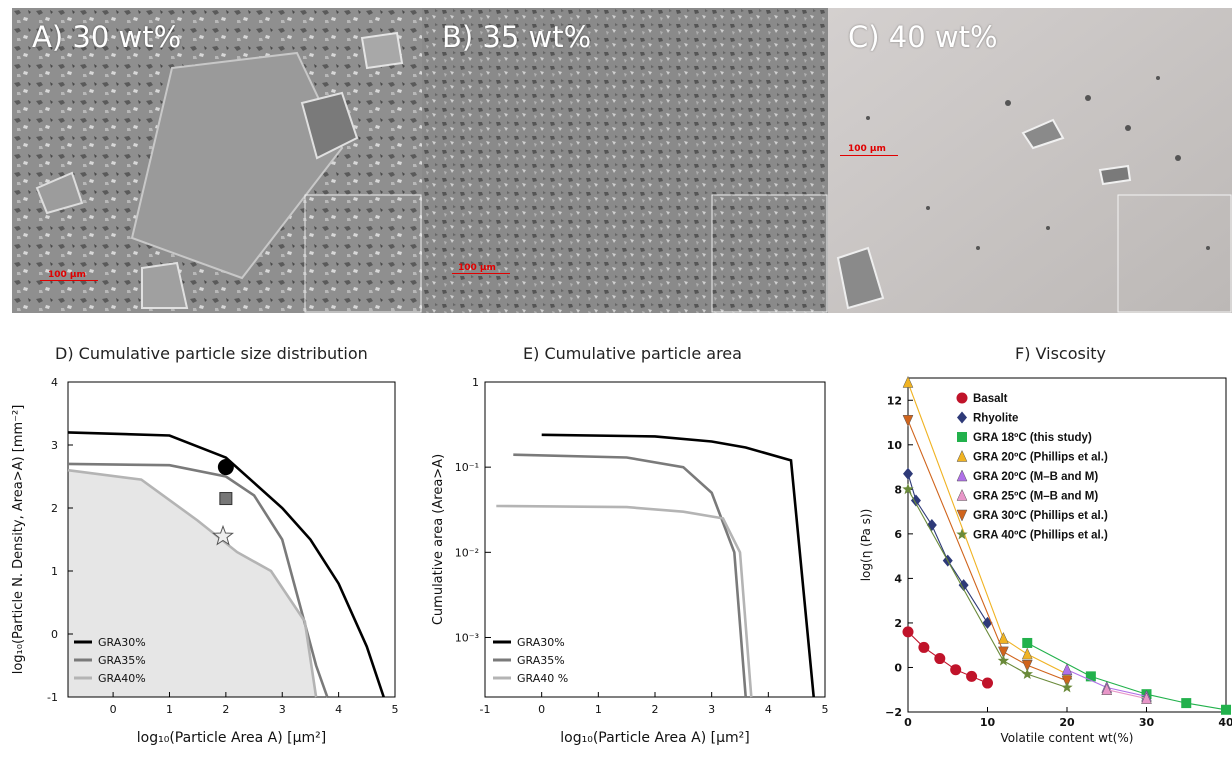 The image size is (1232, 762). What do you see at coordinates (1067, 738) in the screenshot?
I see `x-axis-label: Volatile content wt(%)` at bounding box center [1067, 738].